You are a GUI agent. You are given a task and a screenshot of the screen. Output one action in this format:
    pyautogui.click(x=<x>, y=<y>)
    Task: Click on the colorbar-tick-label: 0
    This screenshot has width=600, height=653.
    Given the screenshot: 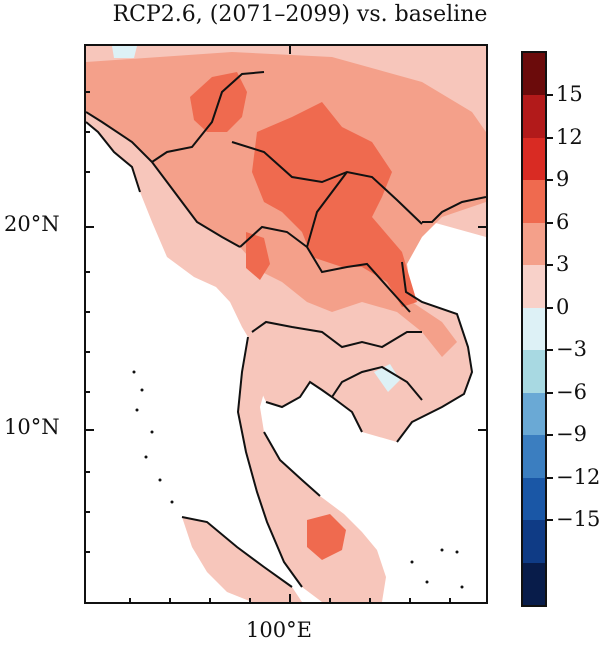 What is the action you would take?
    pyautogui.click(x=563, y=306)
    